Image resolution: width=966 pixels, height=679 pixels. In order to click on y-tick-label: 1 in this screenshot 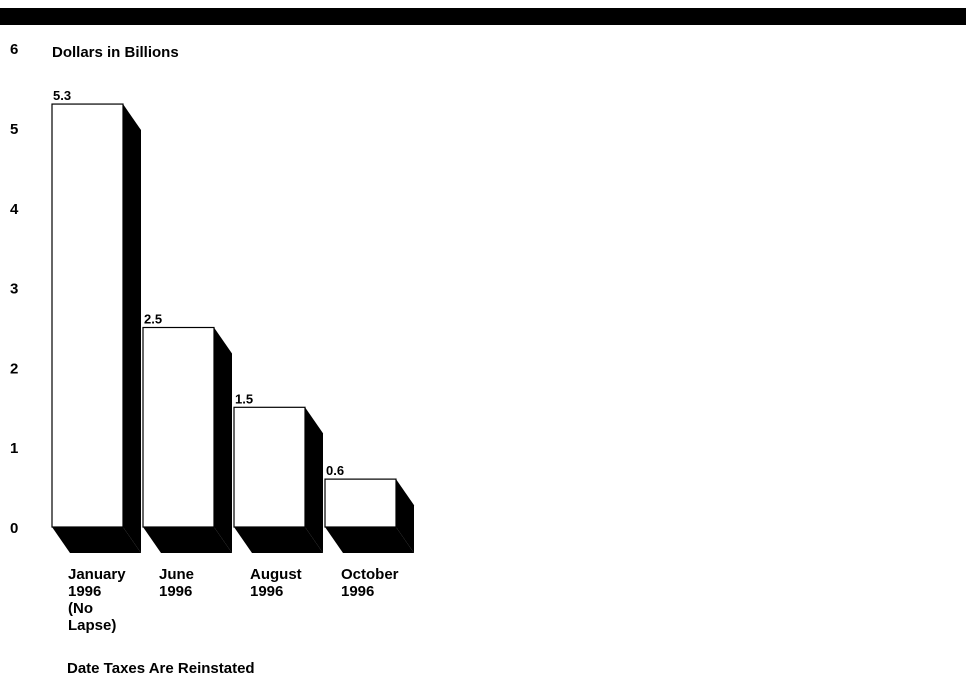, I will do `click(14, 448)`.